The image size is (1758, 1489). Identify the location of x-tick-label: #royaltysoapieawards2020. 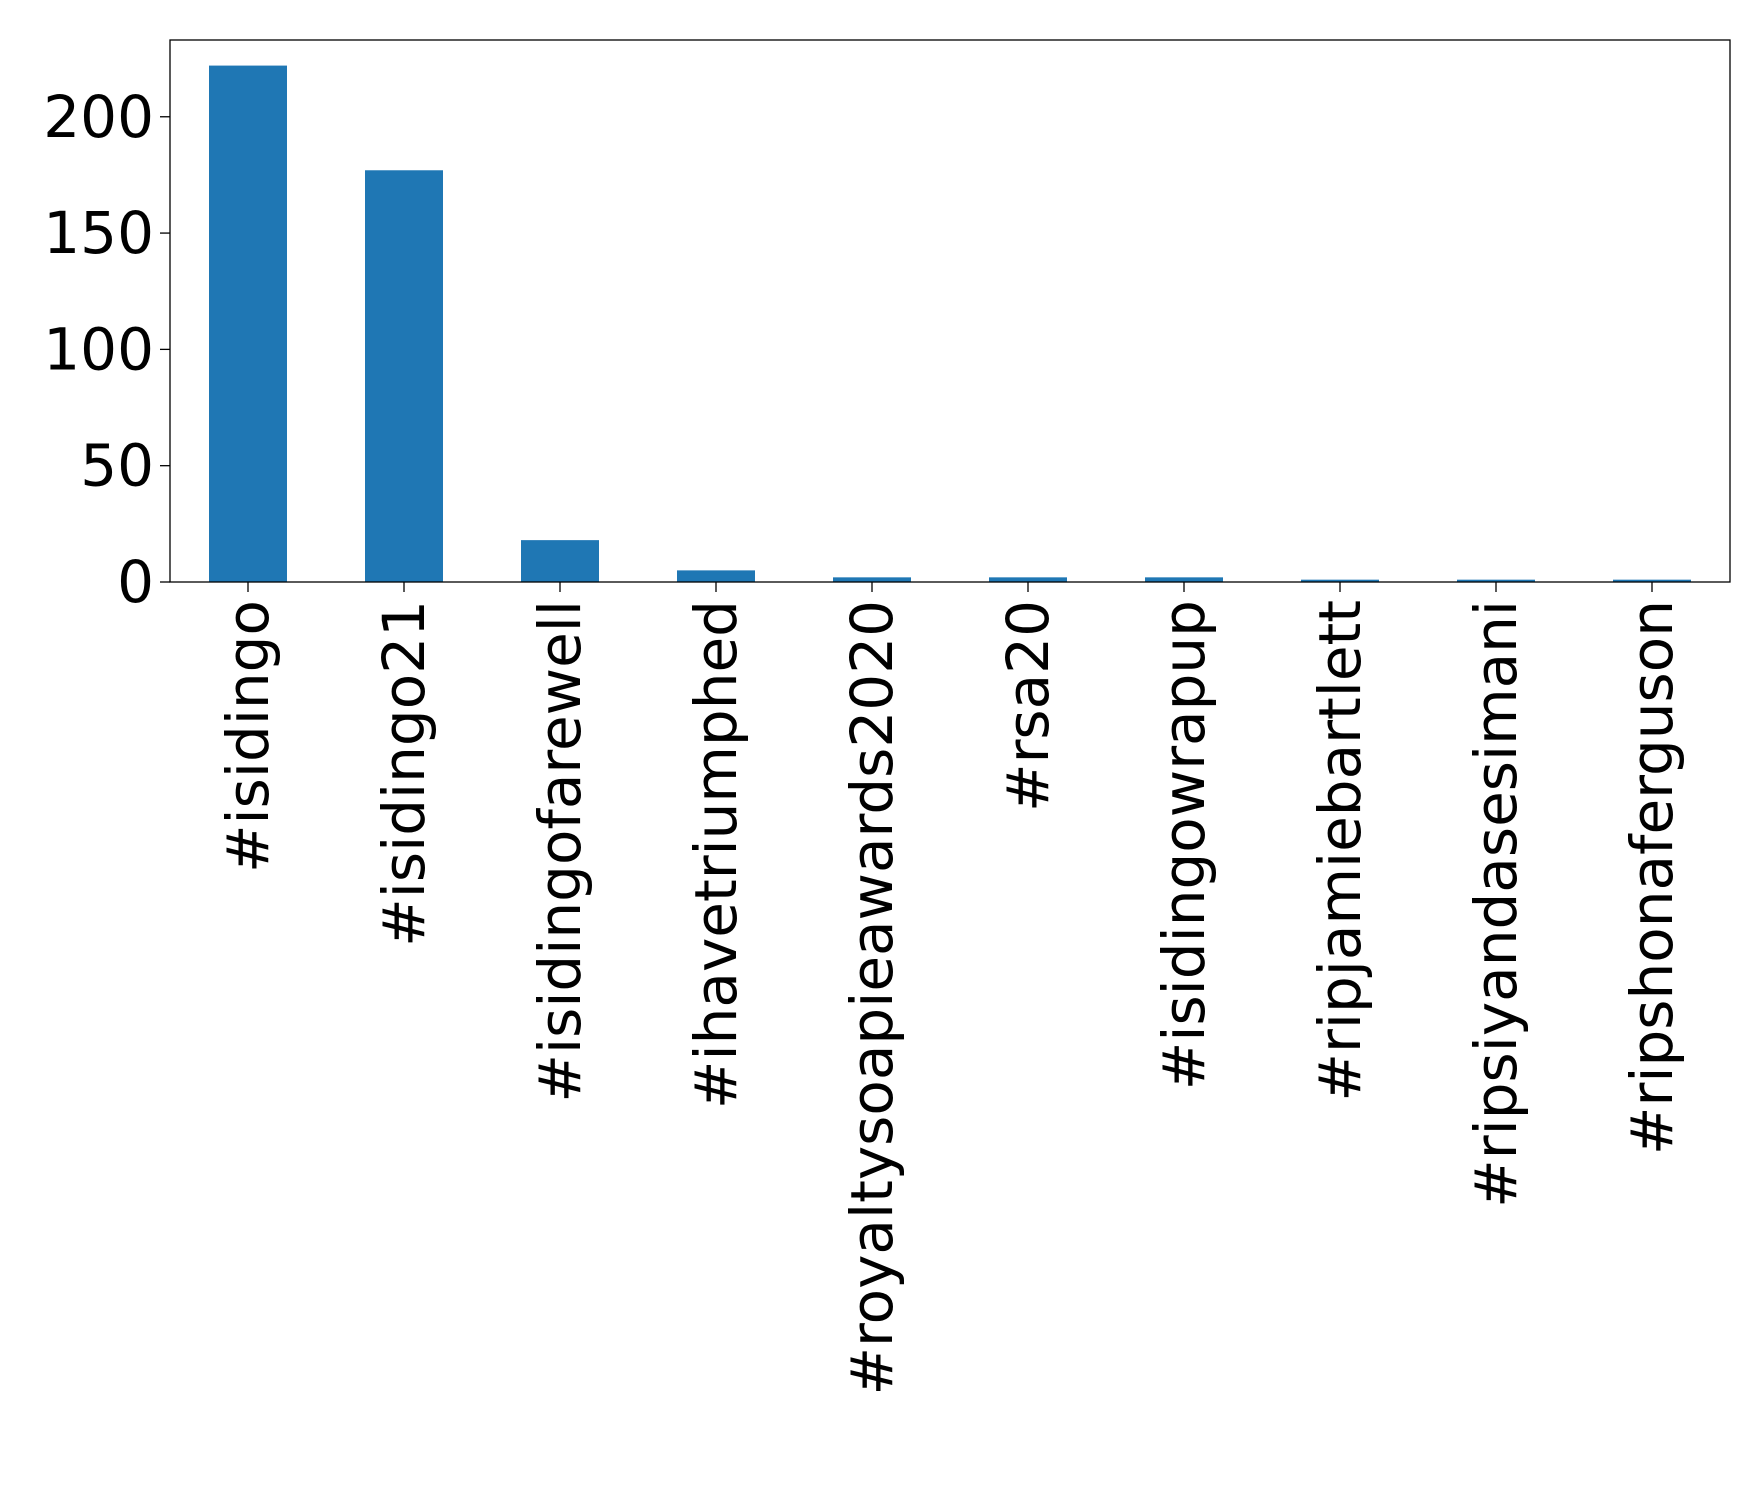
(872, 998).